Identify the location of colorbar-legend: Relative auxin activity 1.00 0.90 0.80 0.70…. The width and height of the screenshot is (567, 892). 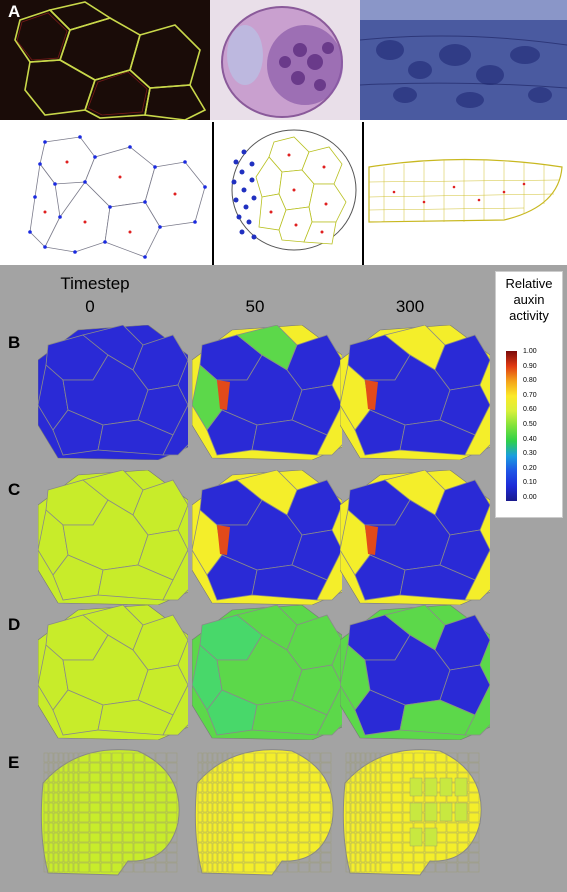
(529, 394).